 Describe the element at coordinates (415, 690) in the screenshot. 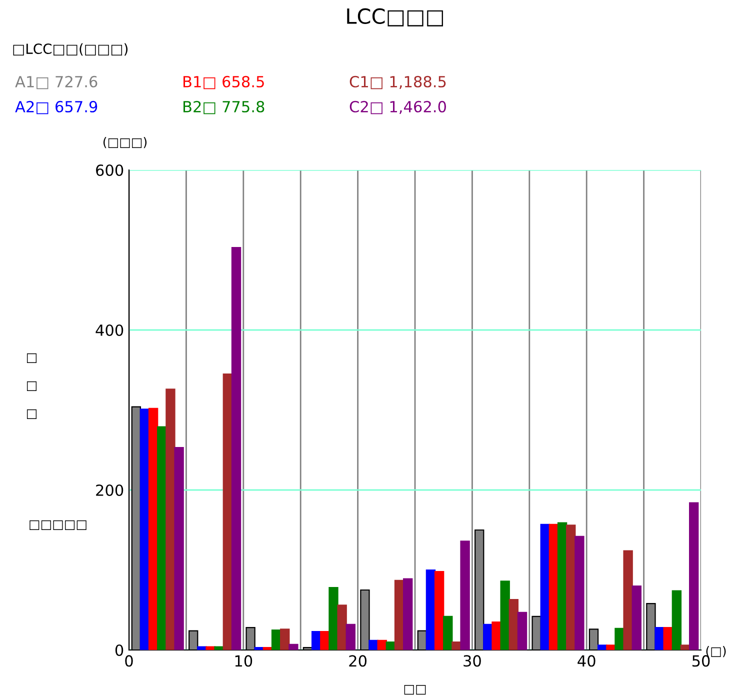

I see `x-axis-title: □□` at that location.